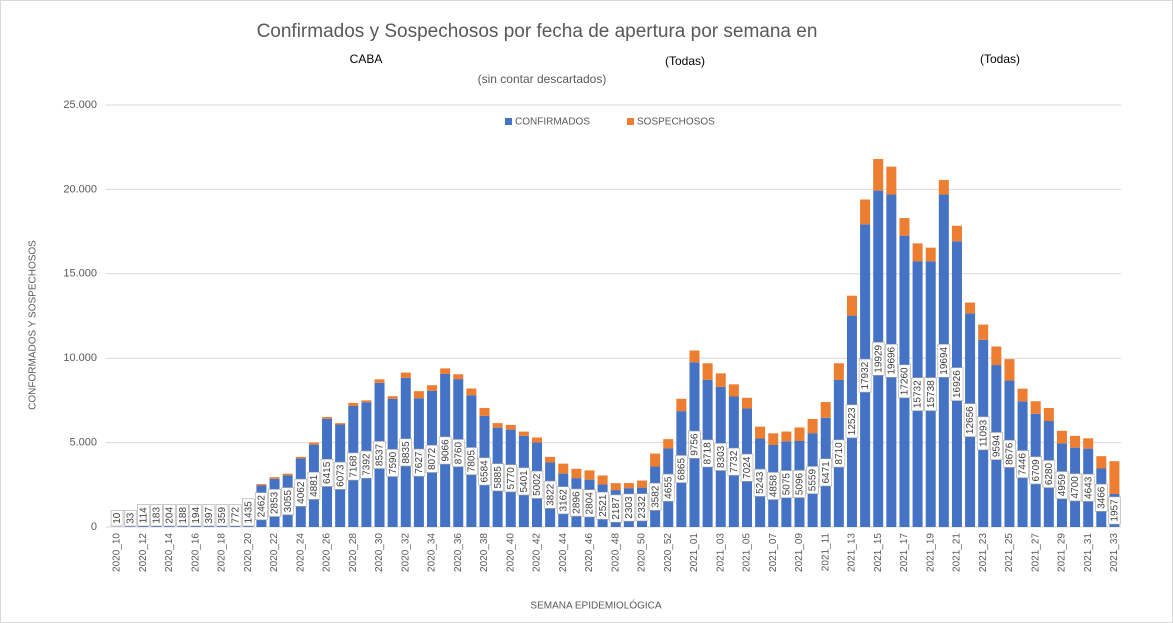 This screenshot has height=623, width=1173. What do you see at coordinates (288, 501) in the screenshot?
I see `data-label: 3055` at bounding box center [288, 501].